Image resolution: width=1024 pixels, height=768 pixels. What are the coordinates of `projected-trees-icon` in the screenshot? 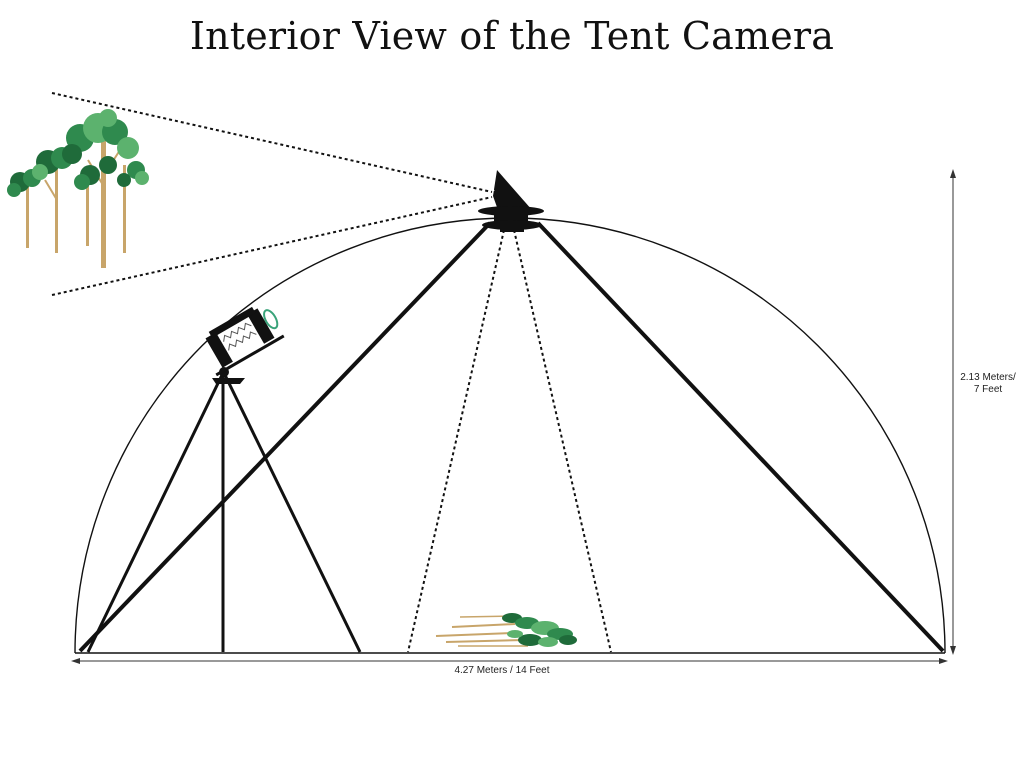 It's located at (506, 630).